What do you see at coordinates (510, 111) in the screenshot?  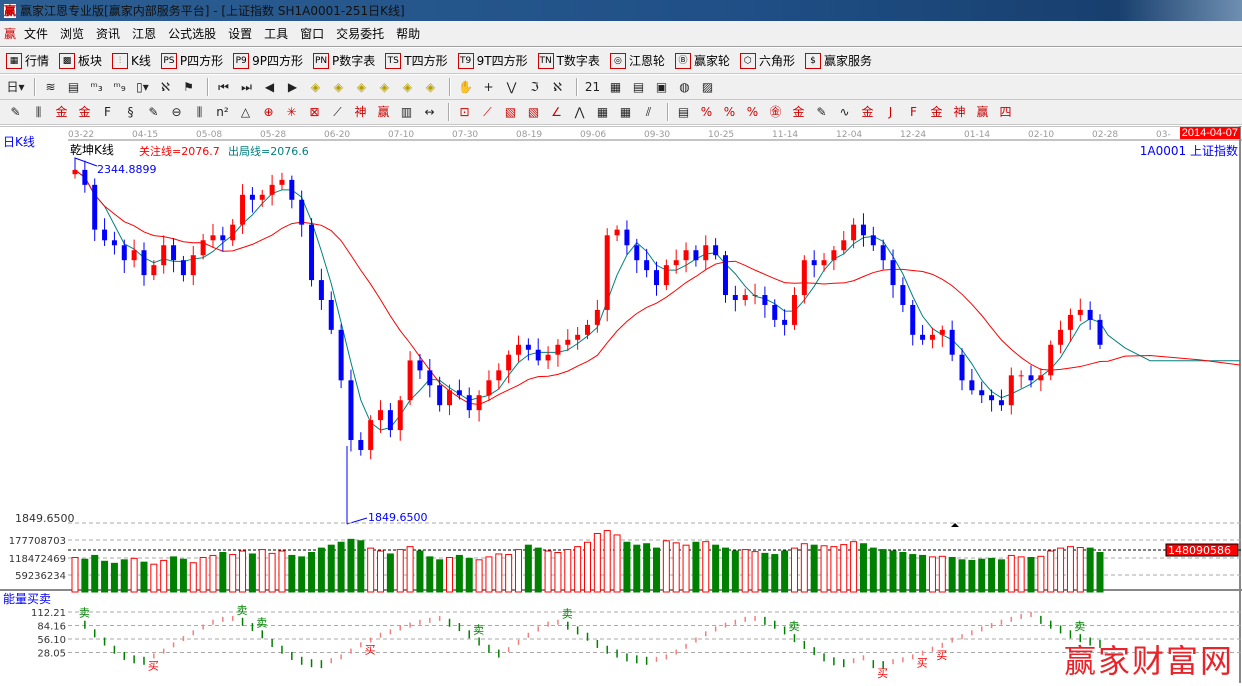 I see `gann-box-icon: ▧` at bounding box center [510, 111].